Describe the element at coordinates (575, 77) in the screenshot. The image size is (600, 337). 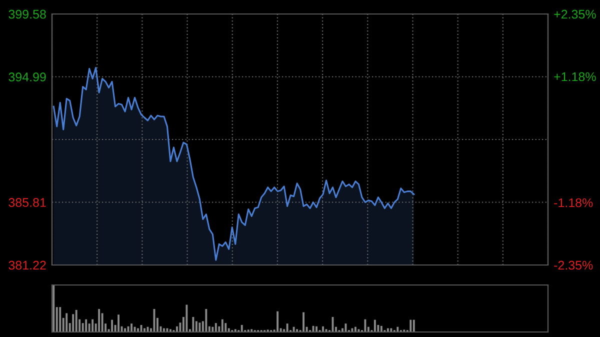
I see `y2-tick-label: +1.18%` at that location.